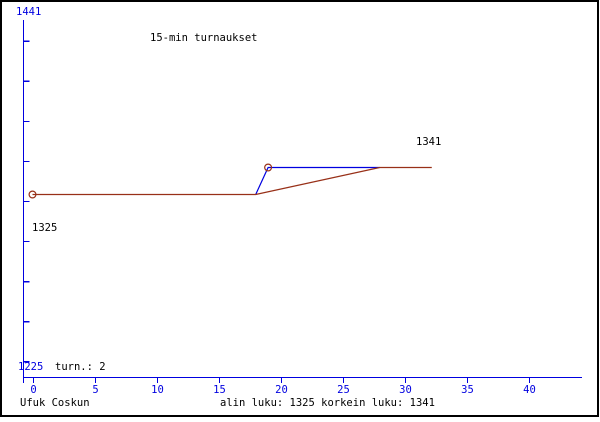 The image size is (600, 422). What do you see at coordinates (45, 228) in the screenshot?
I see `low-rating-point-label: 1325` at bounding box center [45, 228].